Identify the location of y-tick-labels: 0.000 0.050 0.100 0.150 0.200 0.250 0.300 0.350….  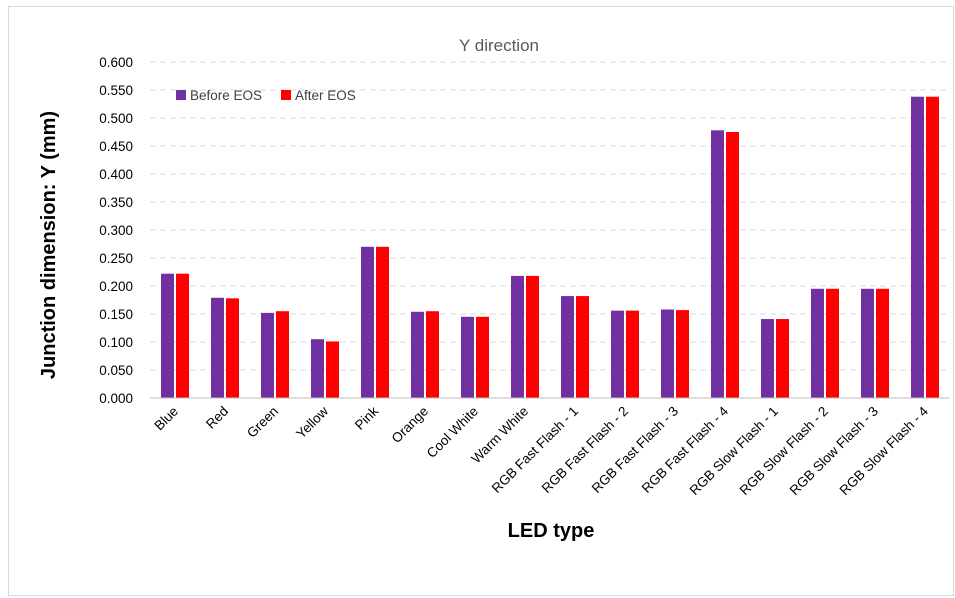
(116, 230).